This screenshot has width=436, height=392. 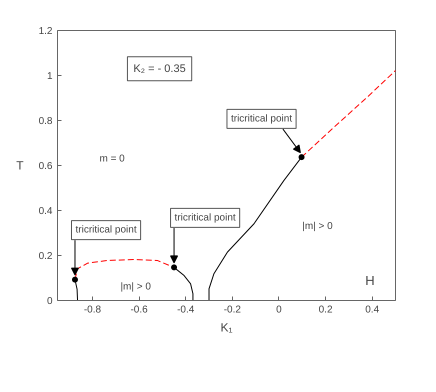 I want to click on y-tick-label: 0, so click(x=49, y=301).